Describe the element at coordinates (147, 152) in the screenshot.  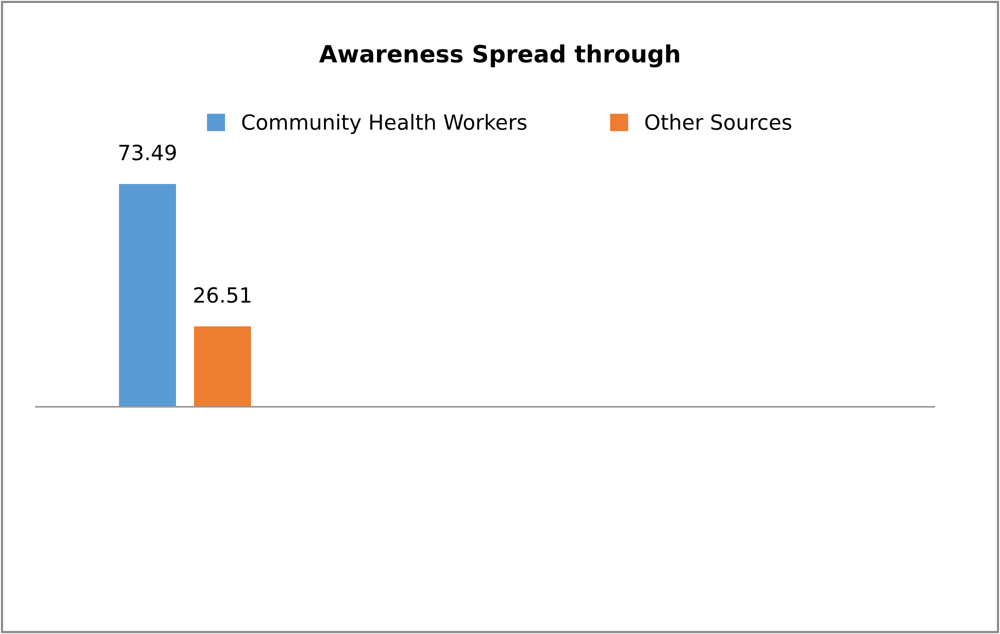
I see `data-label: 73.49` at that location.